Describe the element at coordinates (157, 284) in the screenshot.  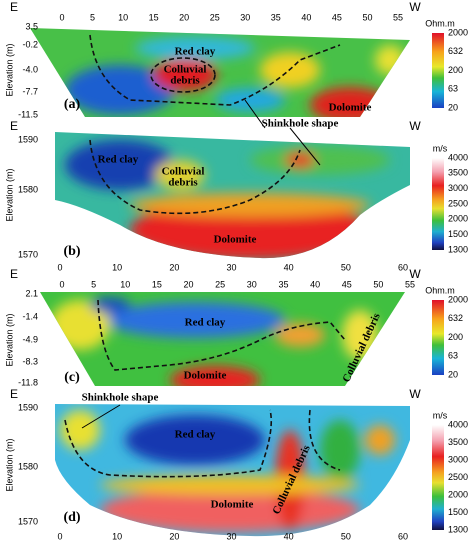
I see `x-tick-label: 15` at that location.